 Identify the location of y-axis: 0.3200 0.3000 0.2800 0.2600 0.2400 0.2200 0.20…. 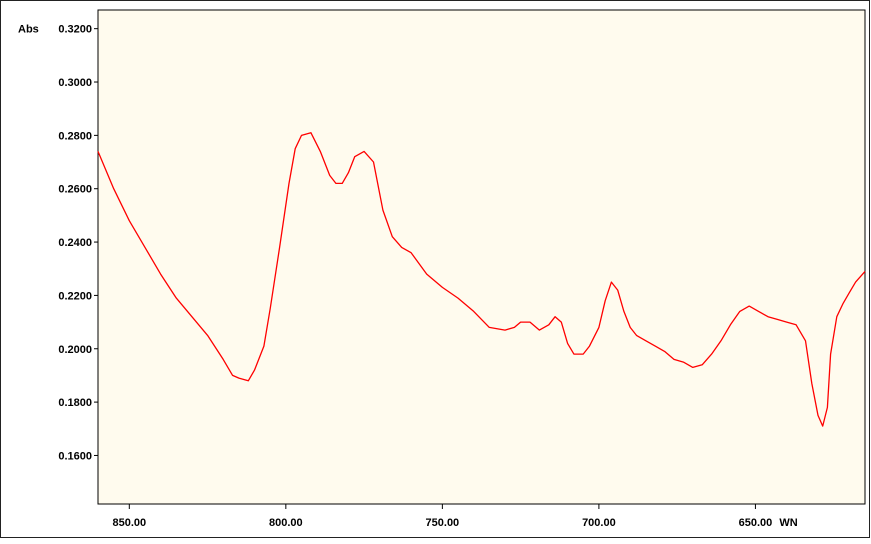
(78, 243).